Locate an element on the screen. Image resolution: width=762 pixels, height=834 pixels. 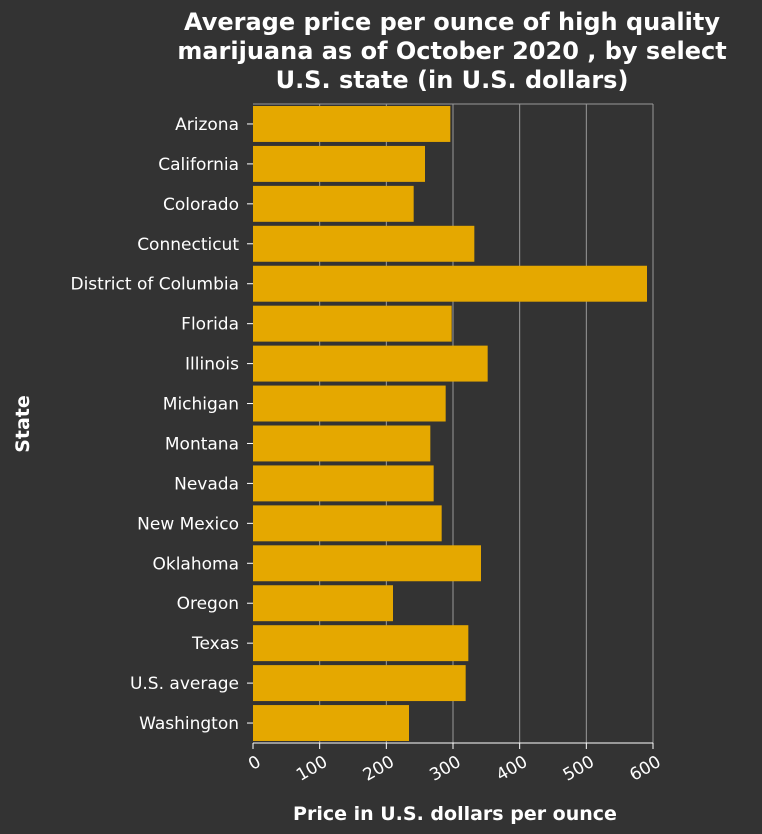
bar-oklahoma is located at coordinates (367, 563).